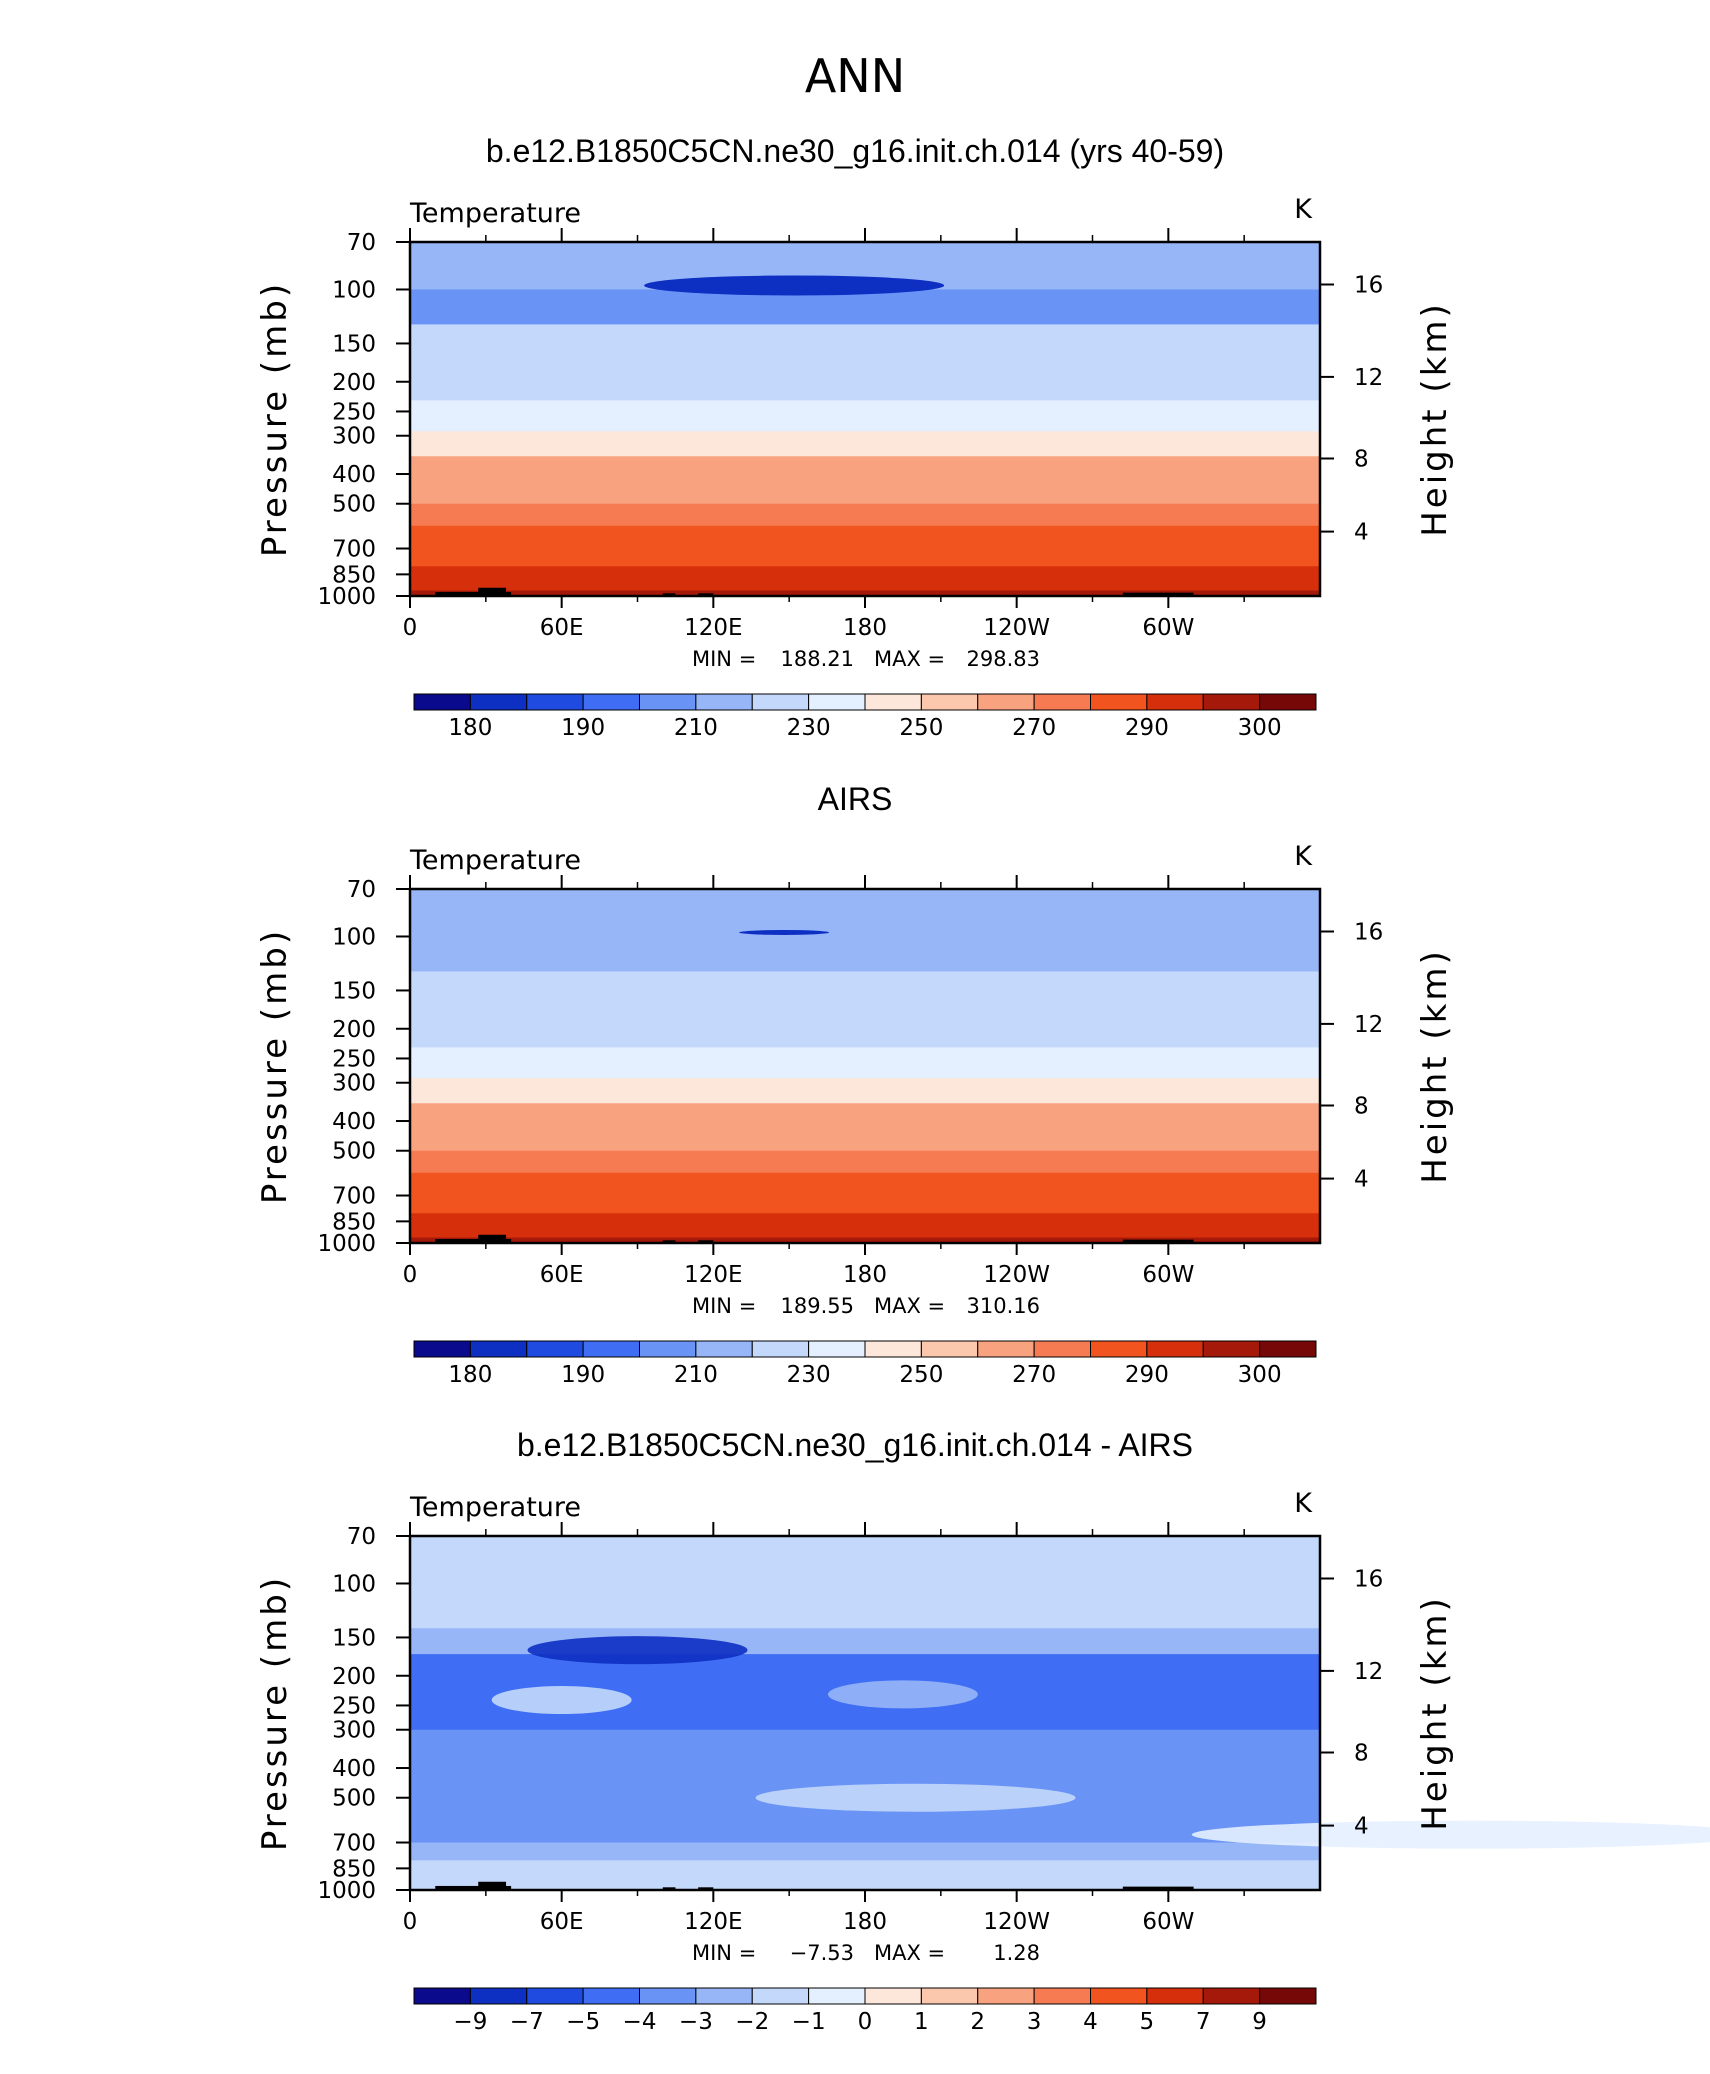 This screenshot has height=2074, width=1710. Describe the element at coordinates (1003, 659) in the screenshot. I see `max-value: 298.83` at that location.